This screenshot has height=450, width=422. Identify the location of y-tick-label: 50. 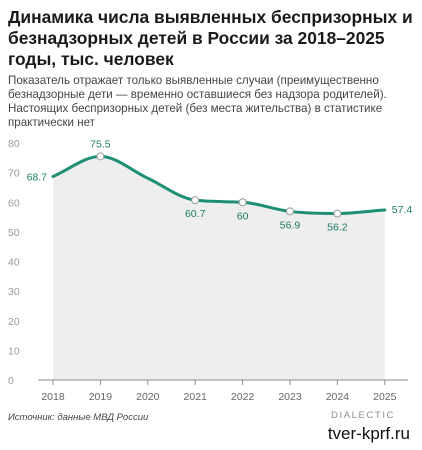
(14, 233).